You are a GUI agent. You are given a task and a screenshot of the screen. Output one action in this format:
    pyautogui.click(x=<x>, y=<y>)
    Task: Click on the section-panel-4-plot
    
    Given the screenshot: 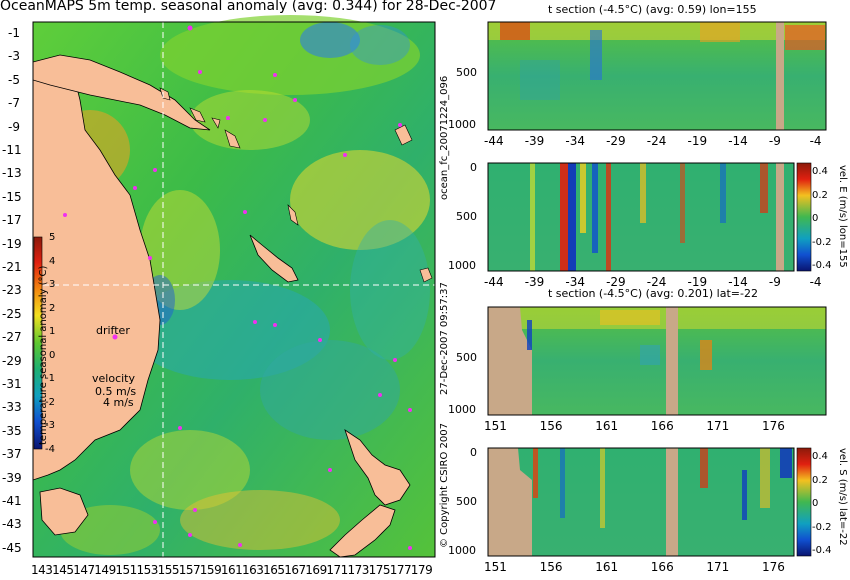 What is the action you would take?
    pyautogui.click(x=649, y=502)
    